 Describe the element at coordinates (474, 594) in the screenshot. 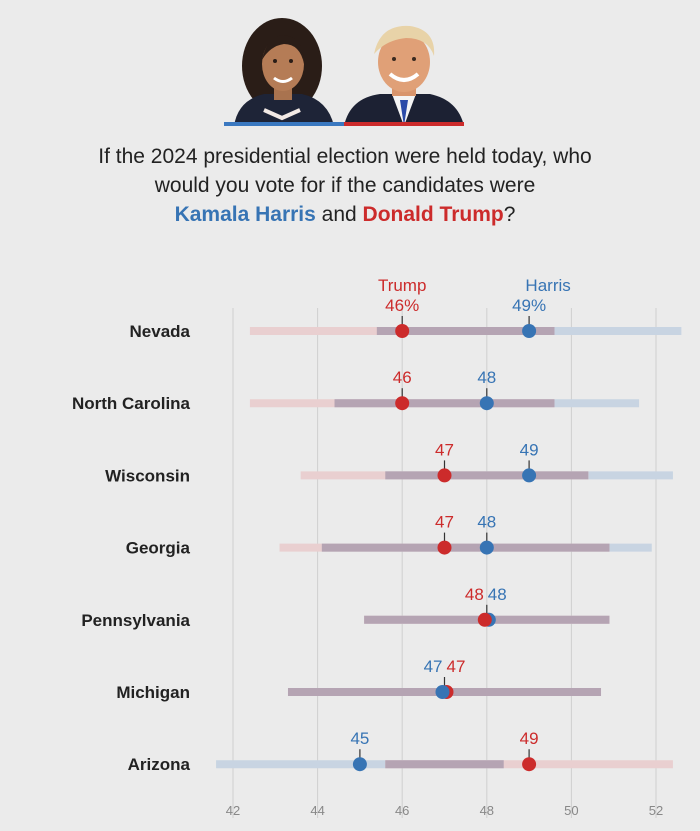

I see `trump-value-label: 48` at that location.